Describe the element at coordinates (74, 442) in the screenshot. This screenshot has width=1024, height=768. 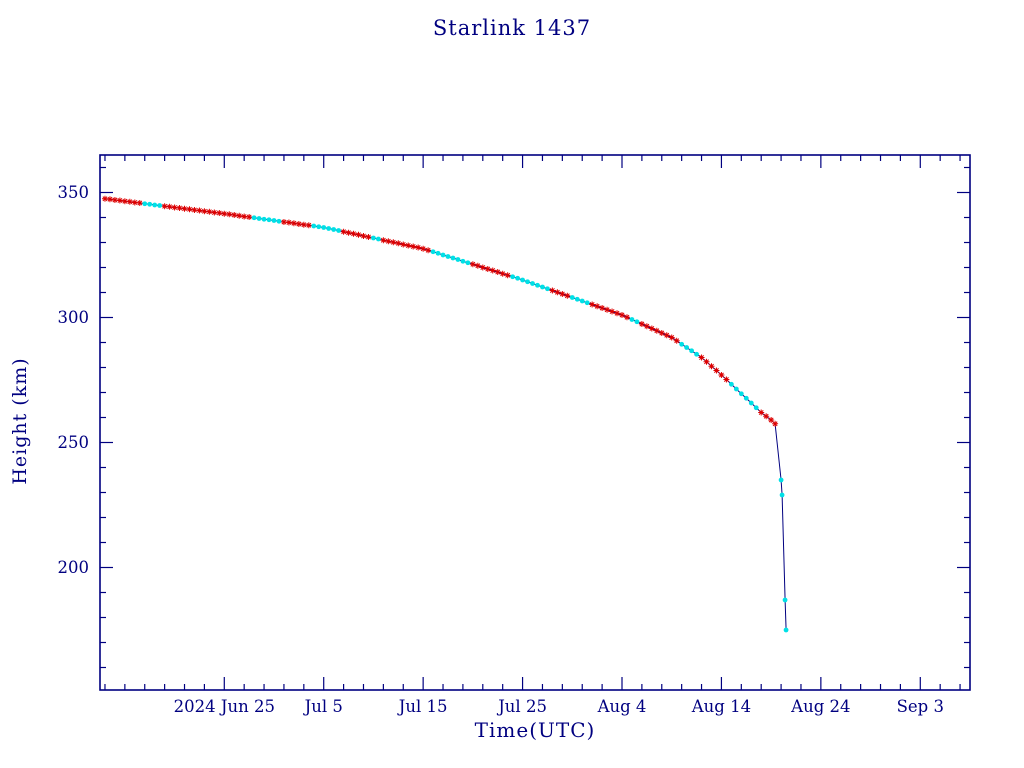
I see `y-tick-label: 250` at that location.